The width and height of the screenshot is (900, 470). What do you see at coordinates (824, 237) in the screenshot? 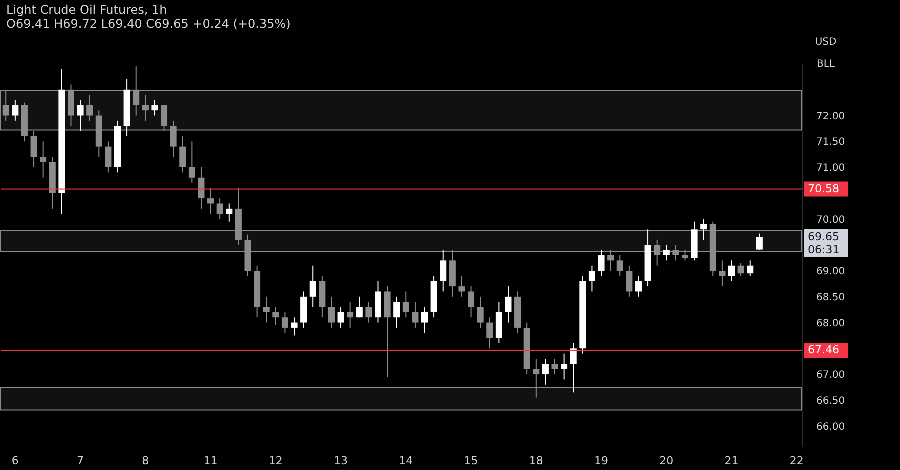
I see `text: 69.65` at bounding box center [824, 237].